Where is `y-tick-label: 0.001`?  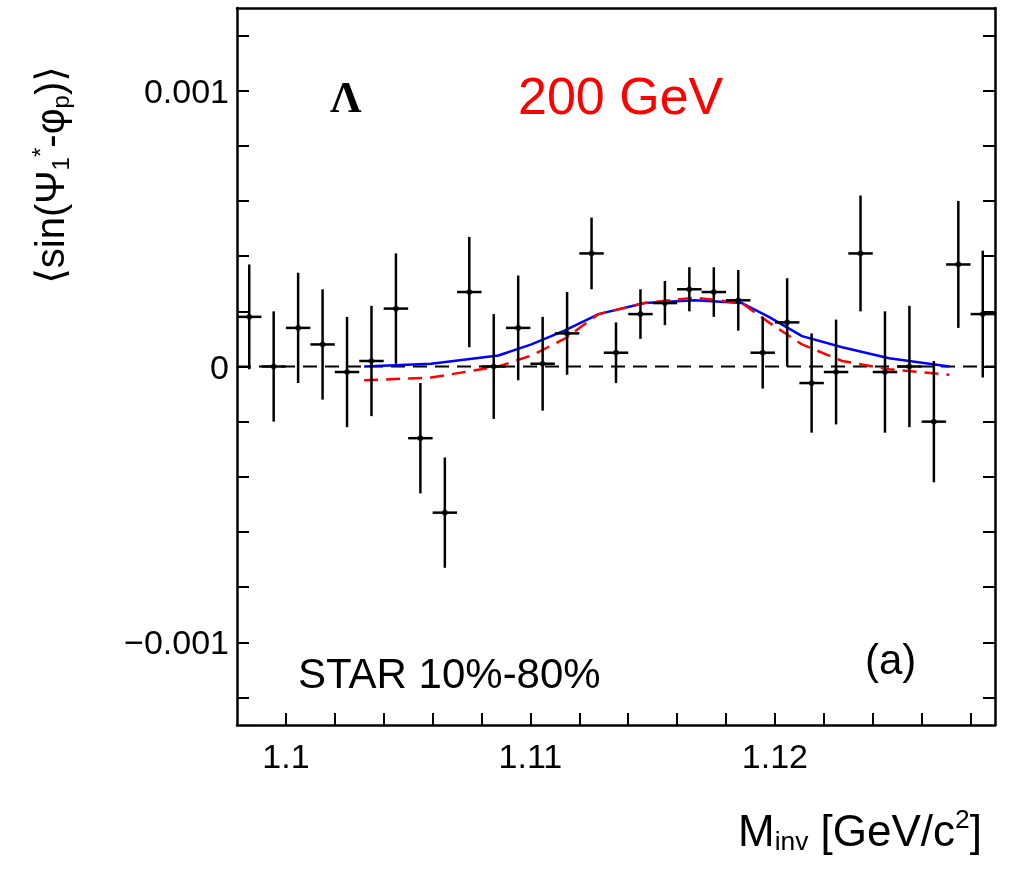 y-tick-label: 0.001 is located at coordinates (186, 90).